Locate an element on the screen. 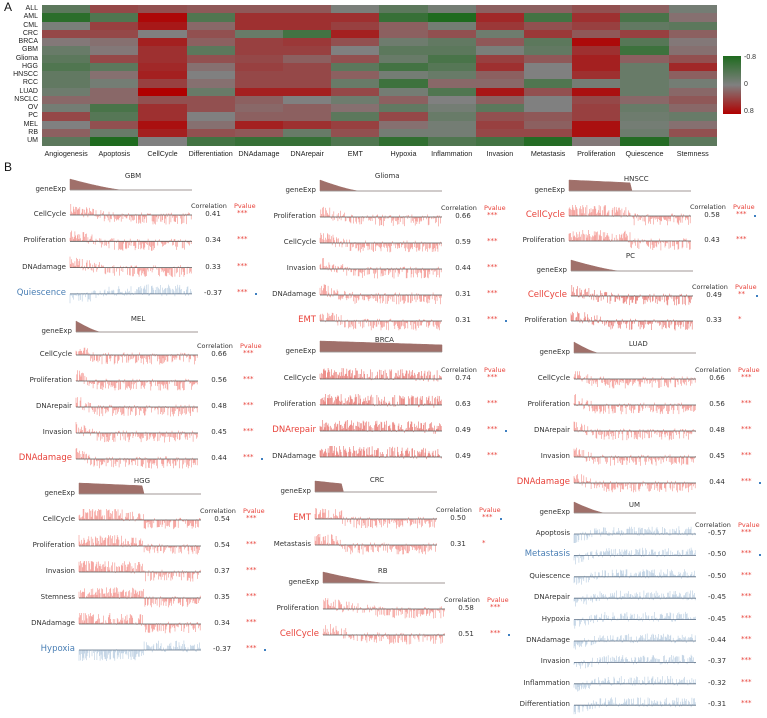  correlation-value: 0.66 is located at coordinates (463, 216).